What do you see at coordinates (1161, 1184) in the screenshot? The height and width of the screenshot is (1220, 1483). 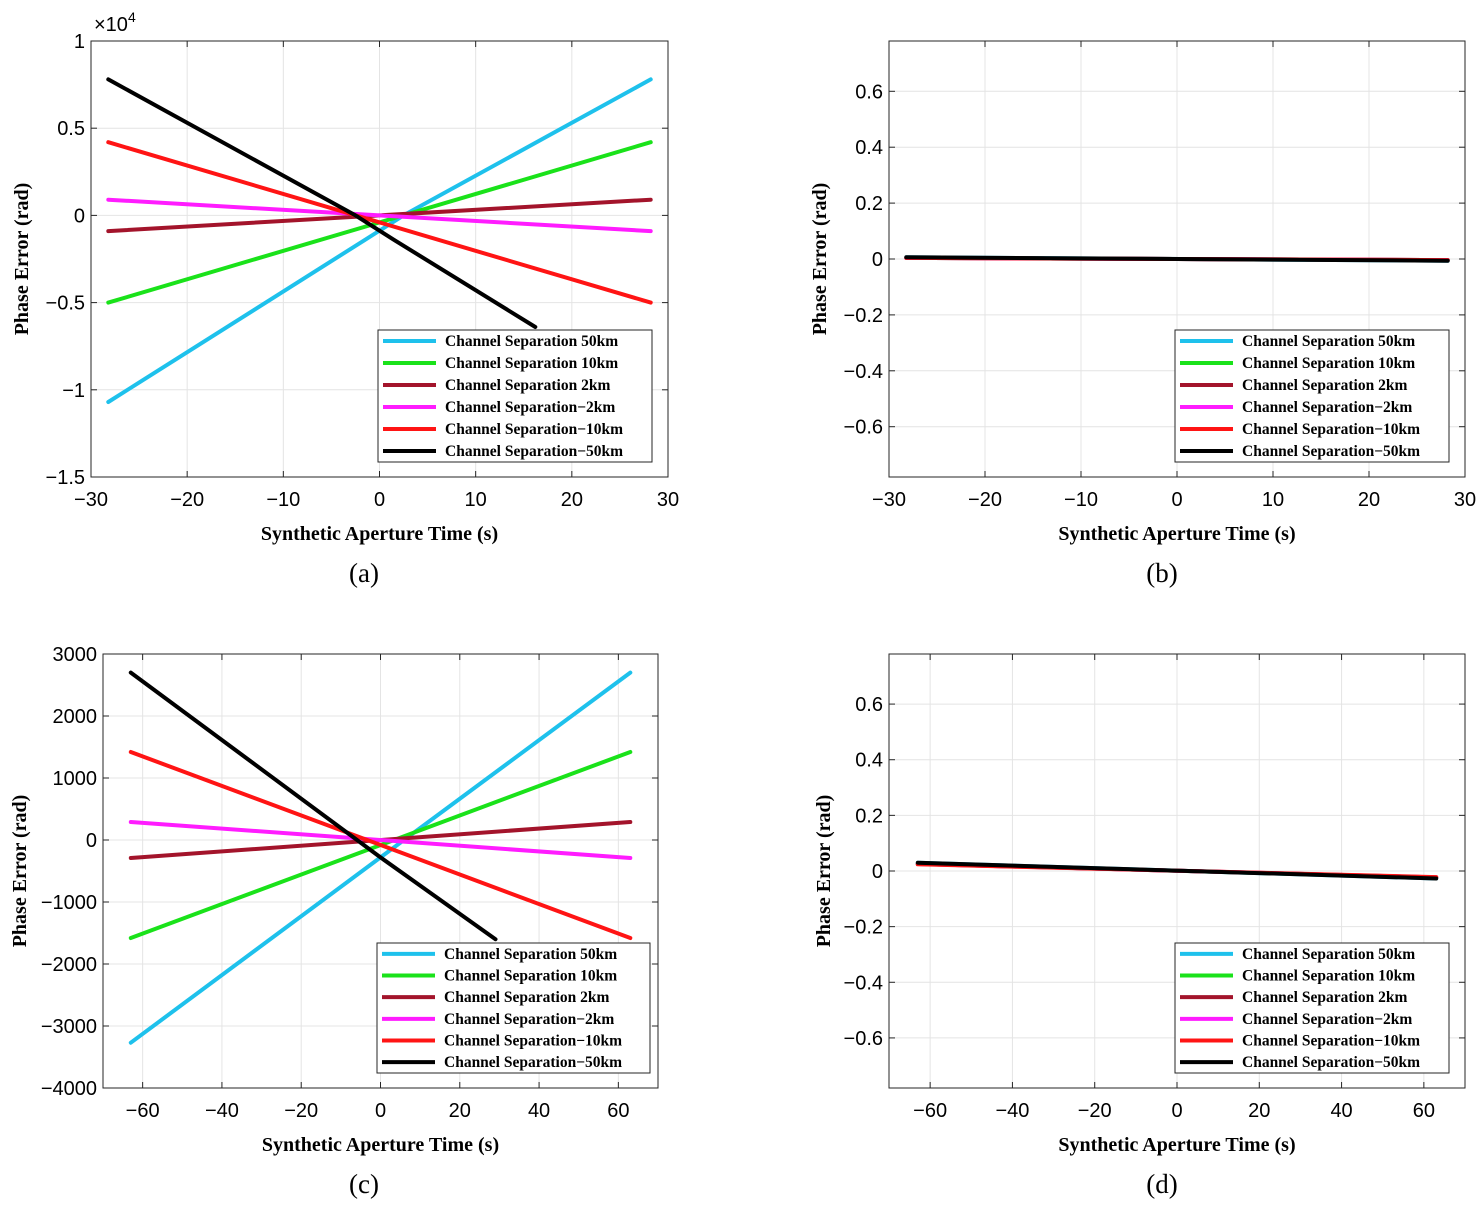 I see `panel-caption: (d)` at bounding box center [1161, 1184].